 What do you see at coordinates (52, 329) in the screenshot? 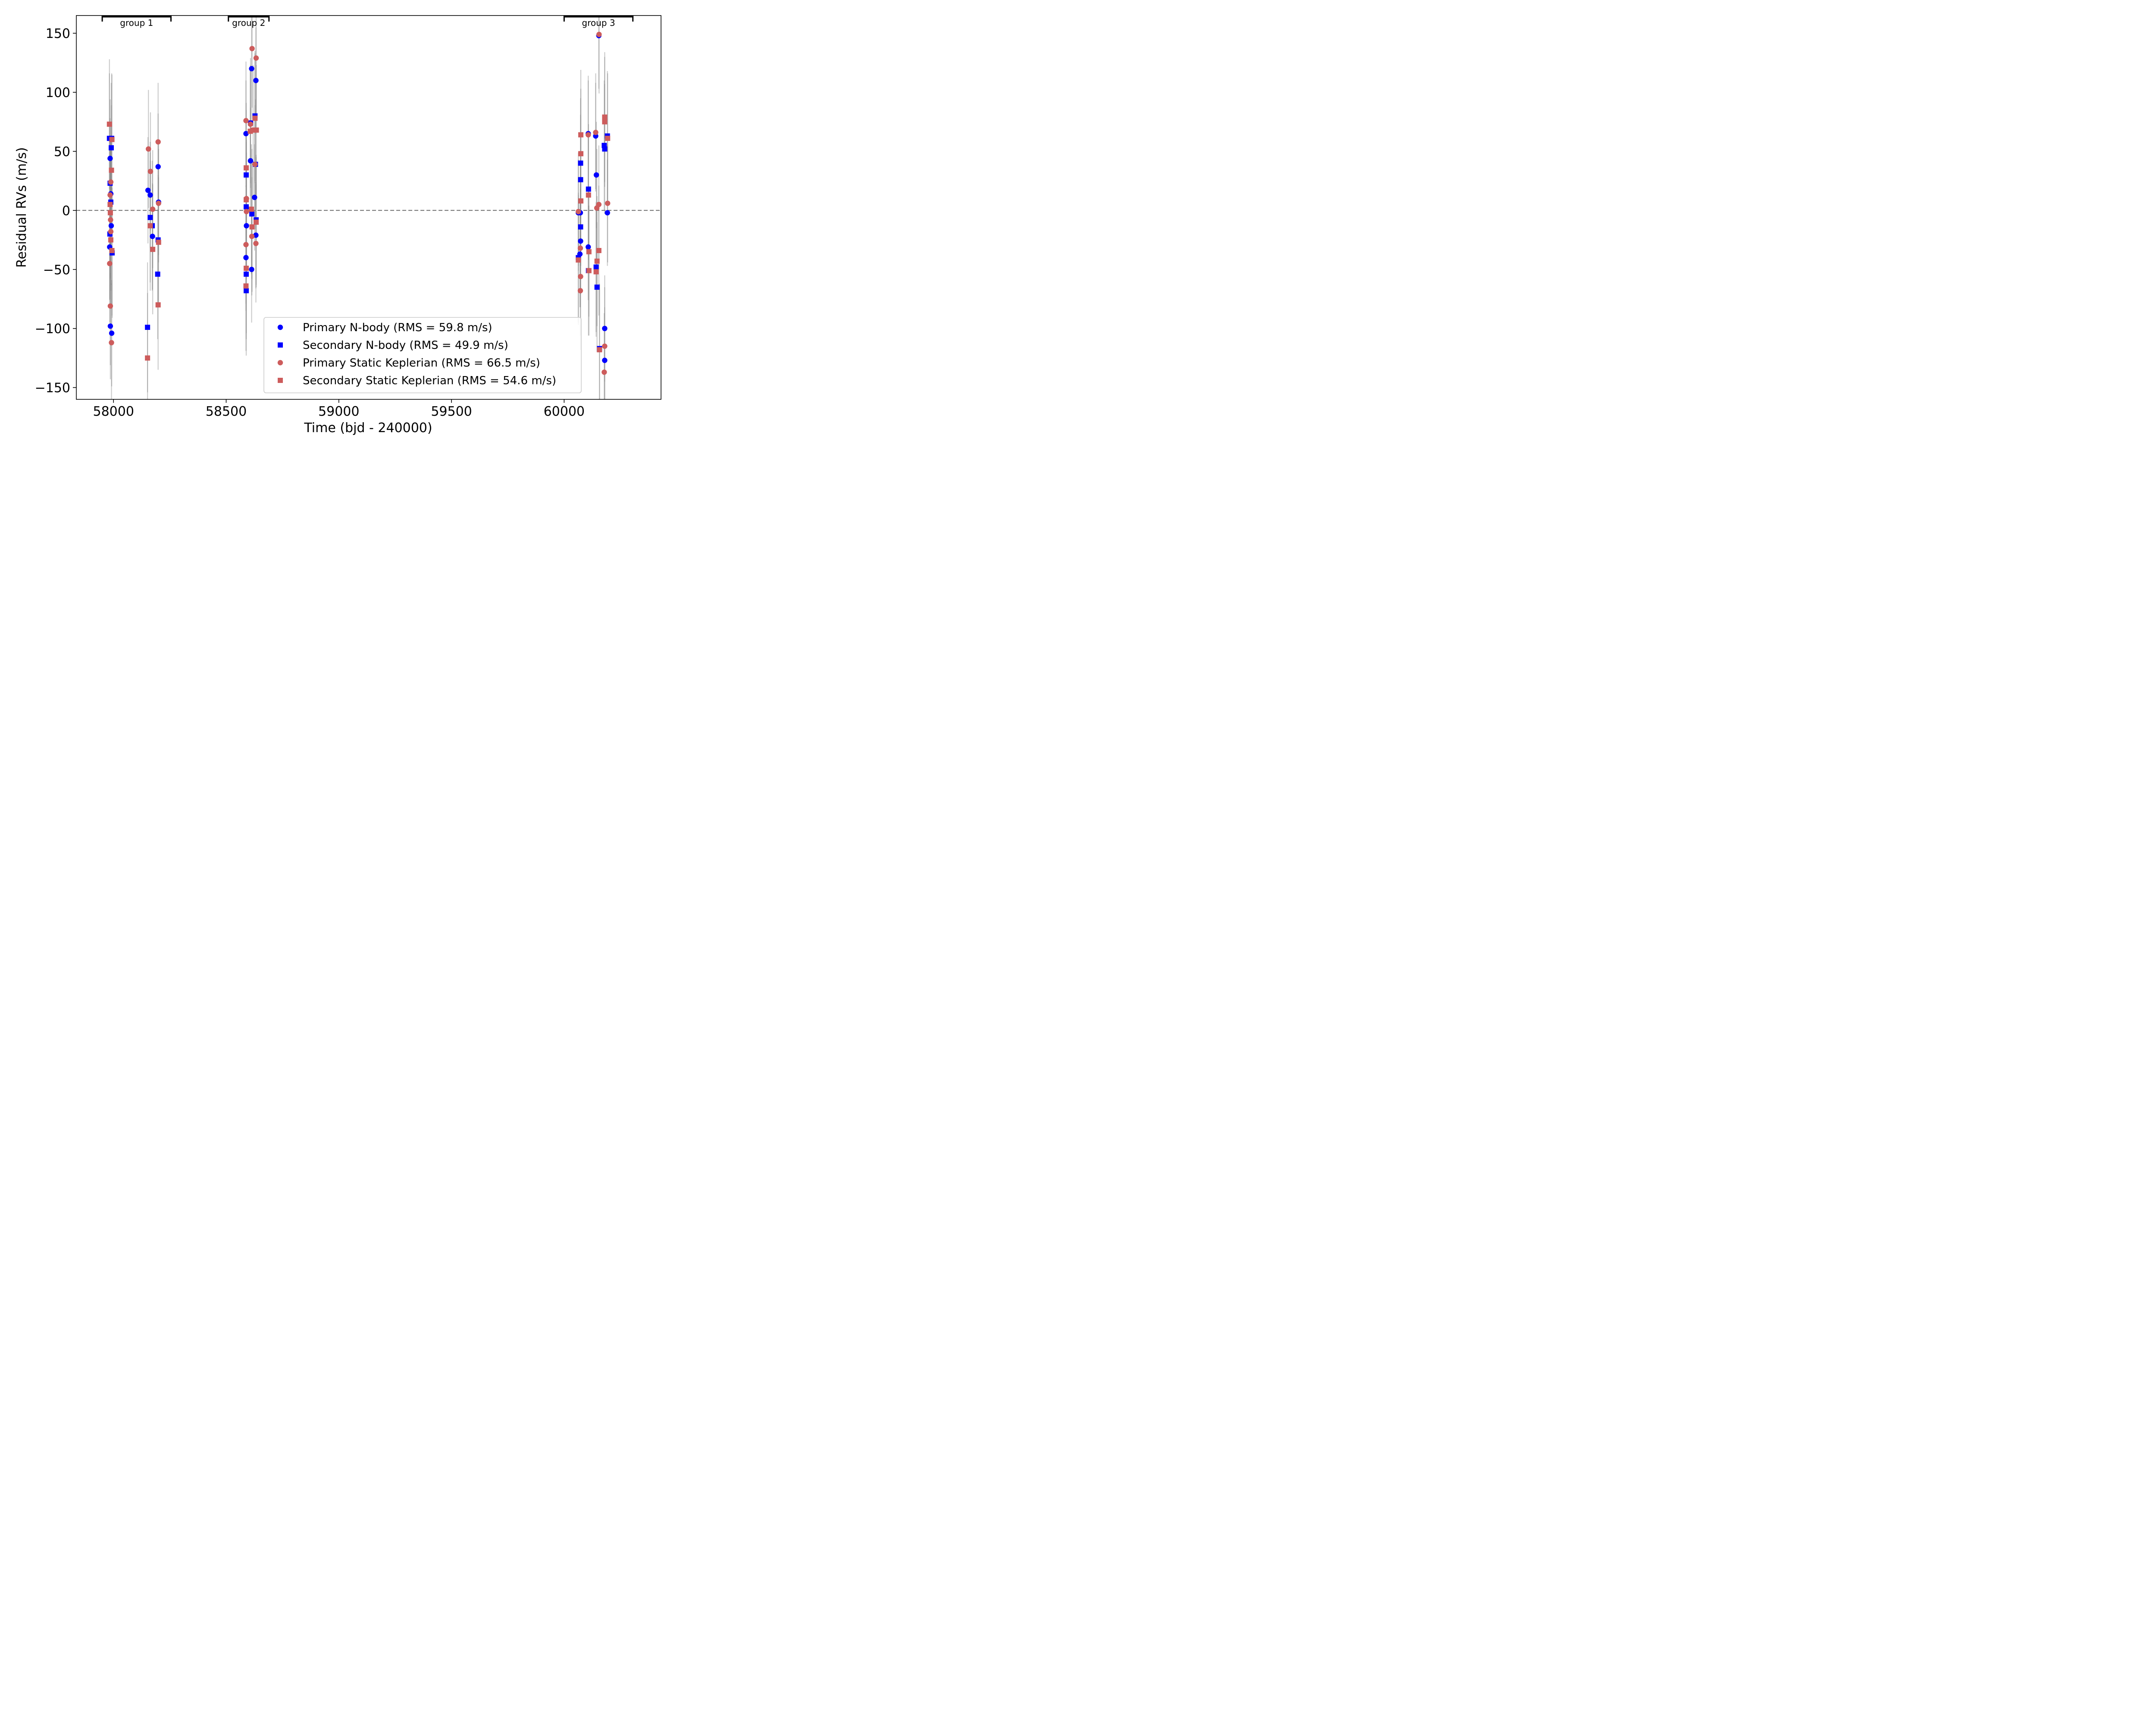
I see `y-tick-label: −100` at bounding box center [52, 329].